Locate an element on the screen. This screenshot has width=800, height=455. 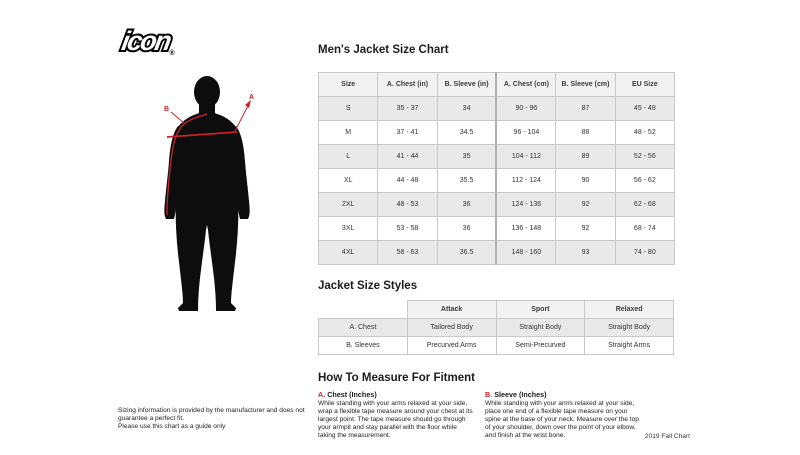
body-measurement-figure: B A is located at coordinates (209, 193).